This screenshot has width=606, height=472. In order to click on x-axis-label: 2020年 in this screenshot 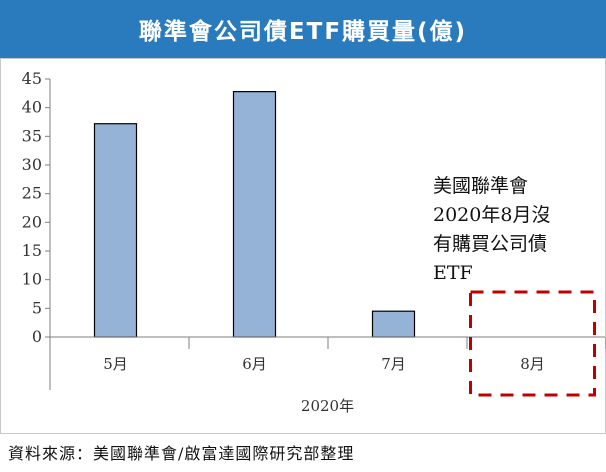, I will do `click(327, 406)`.